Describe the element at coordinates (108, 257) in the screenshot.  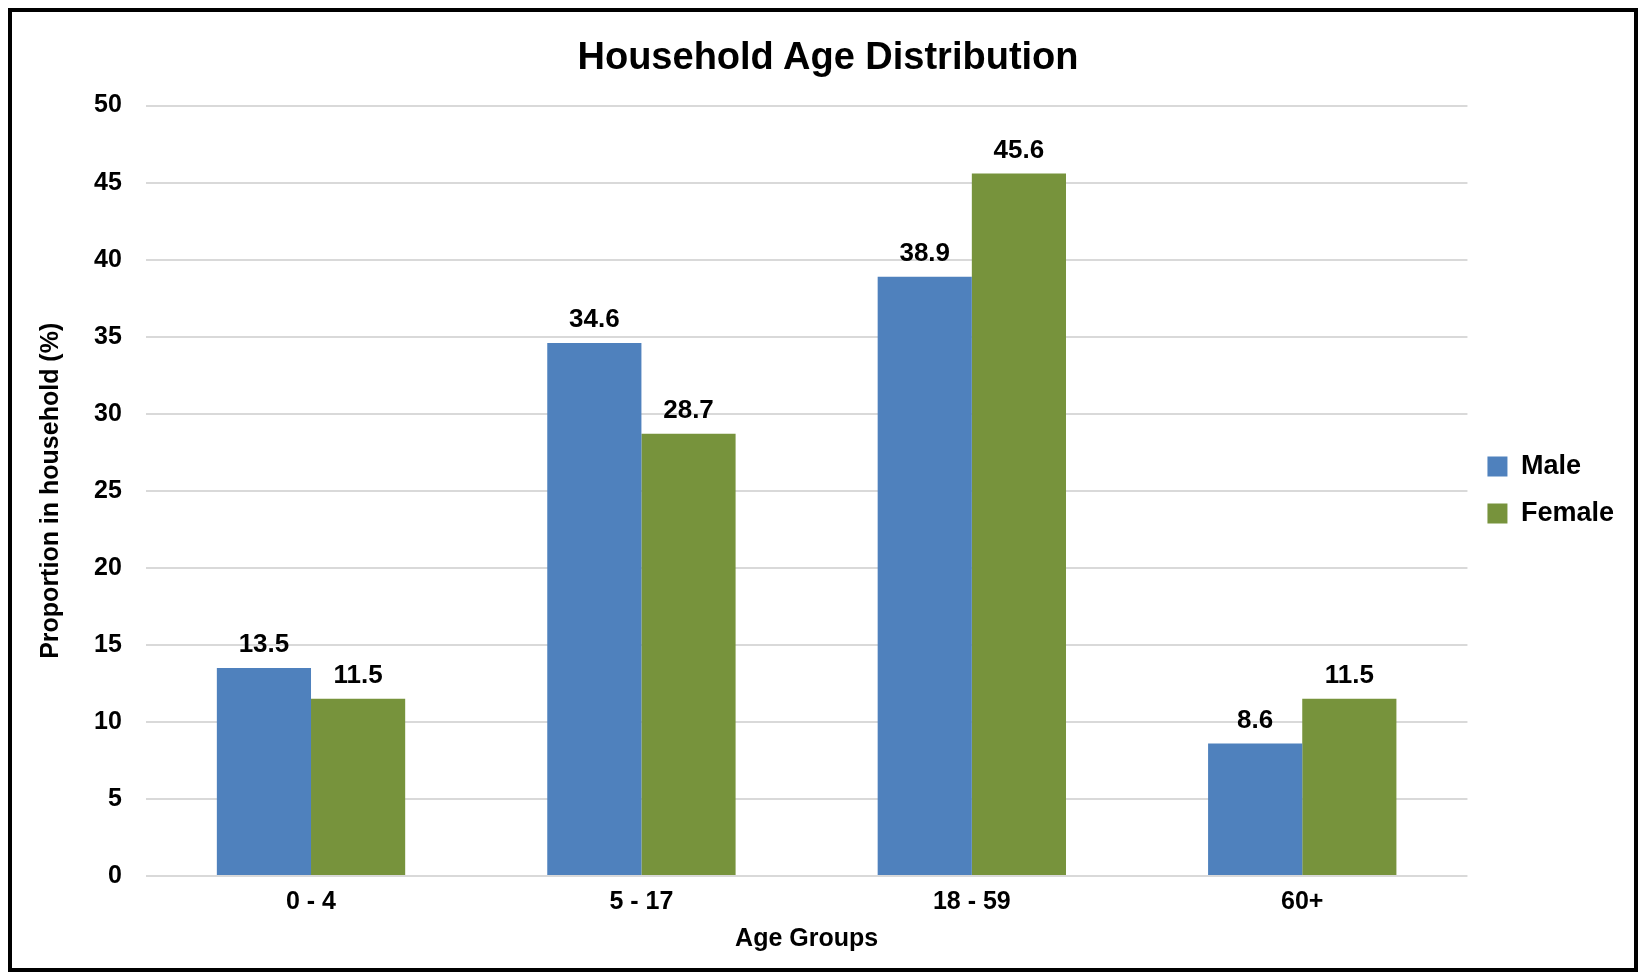
I see `y-tick-label: 40` at that location.